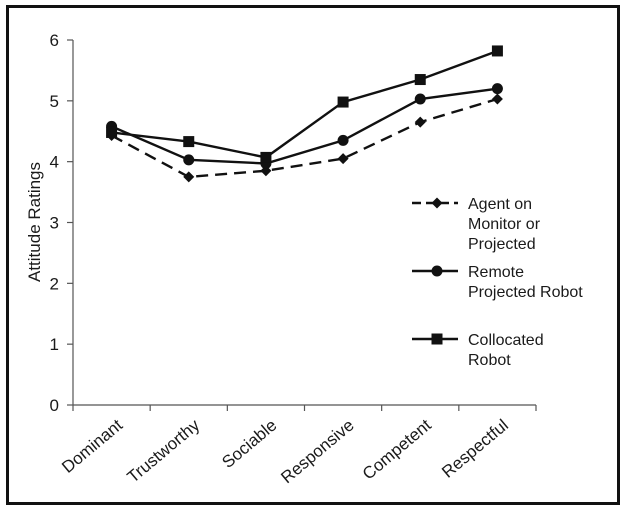  What do you see at coordinates (489, 360) in the screenshot?
I see `legend-label: Robot` at bounding box center [489, 360].